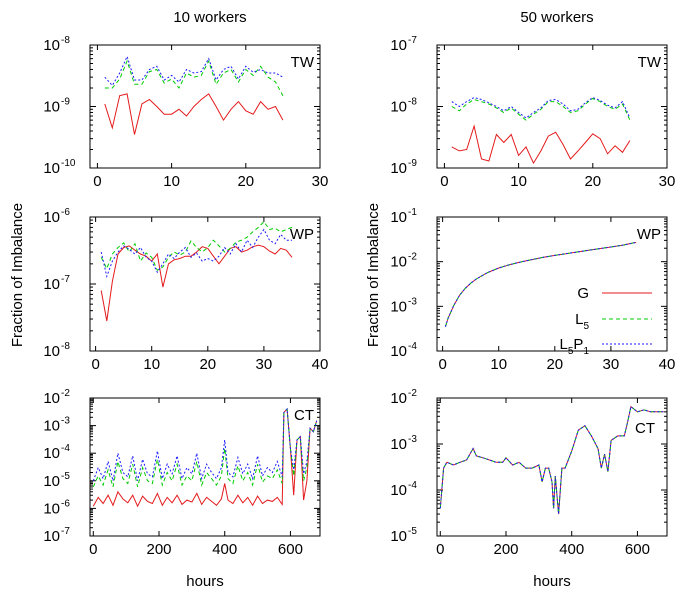 This screenshot has width=689, height=598. Describe the element at coordinates (552, 581) in the screenshot. I see `x-axis-label-right: hours` at that location.